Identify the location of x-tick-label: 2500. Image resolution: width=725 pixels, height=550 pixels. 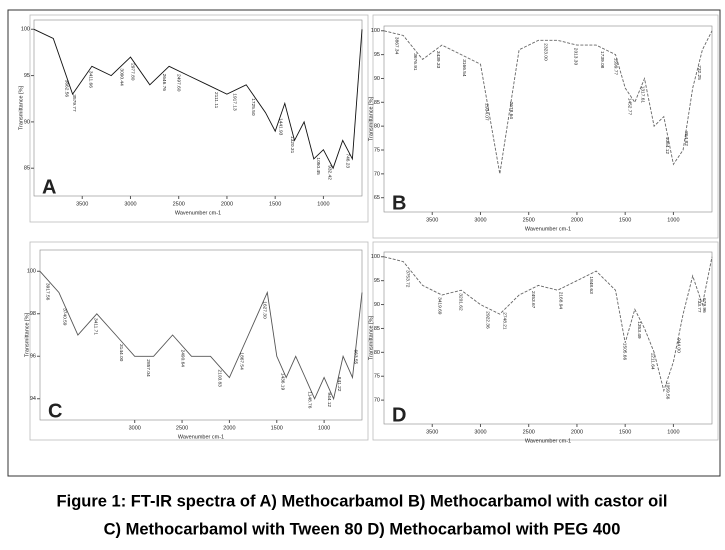
(179, 204).